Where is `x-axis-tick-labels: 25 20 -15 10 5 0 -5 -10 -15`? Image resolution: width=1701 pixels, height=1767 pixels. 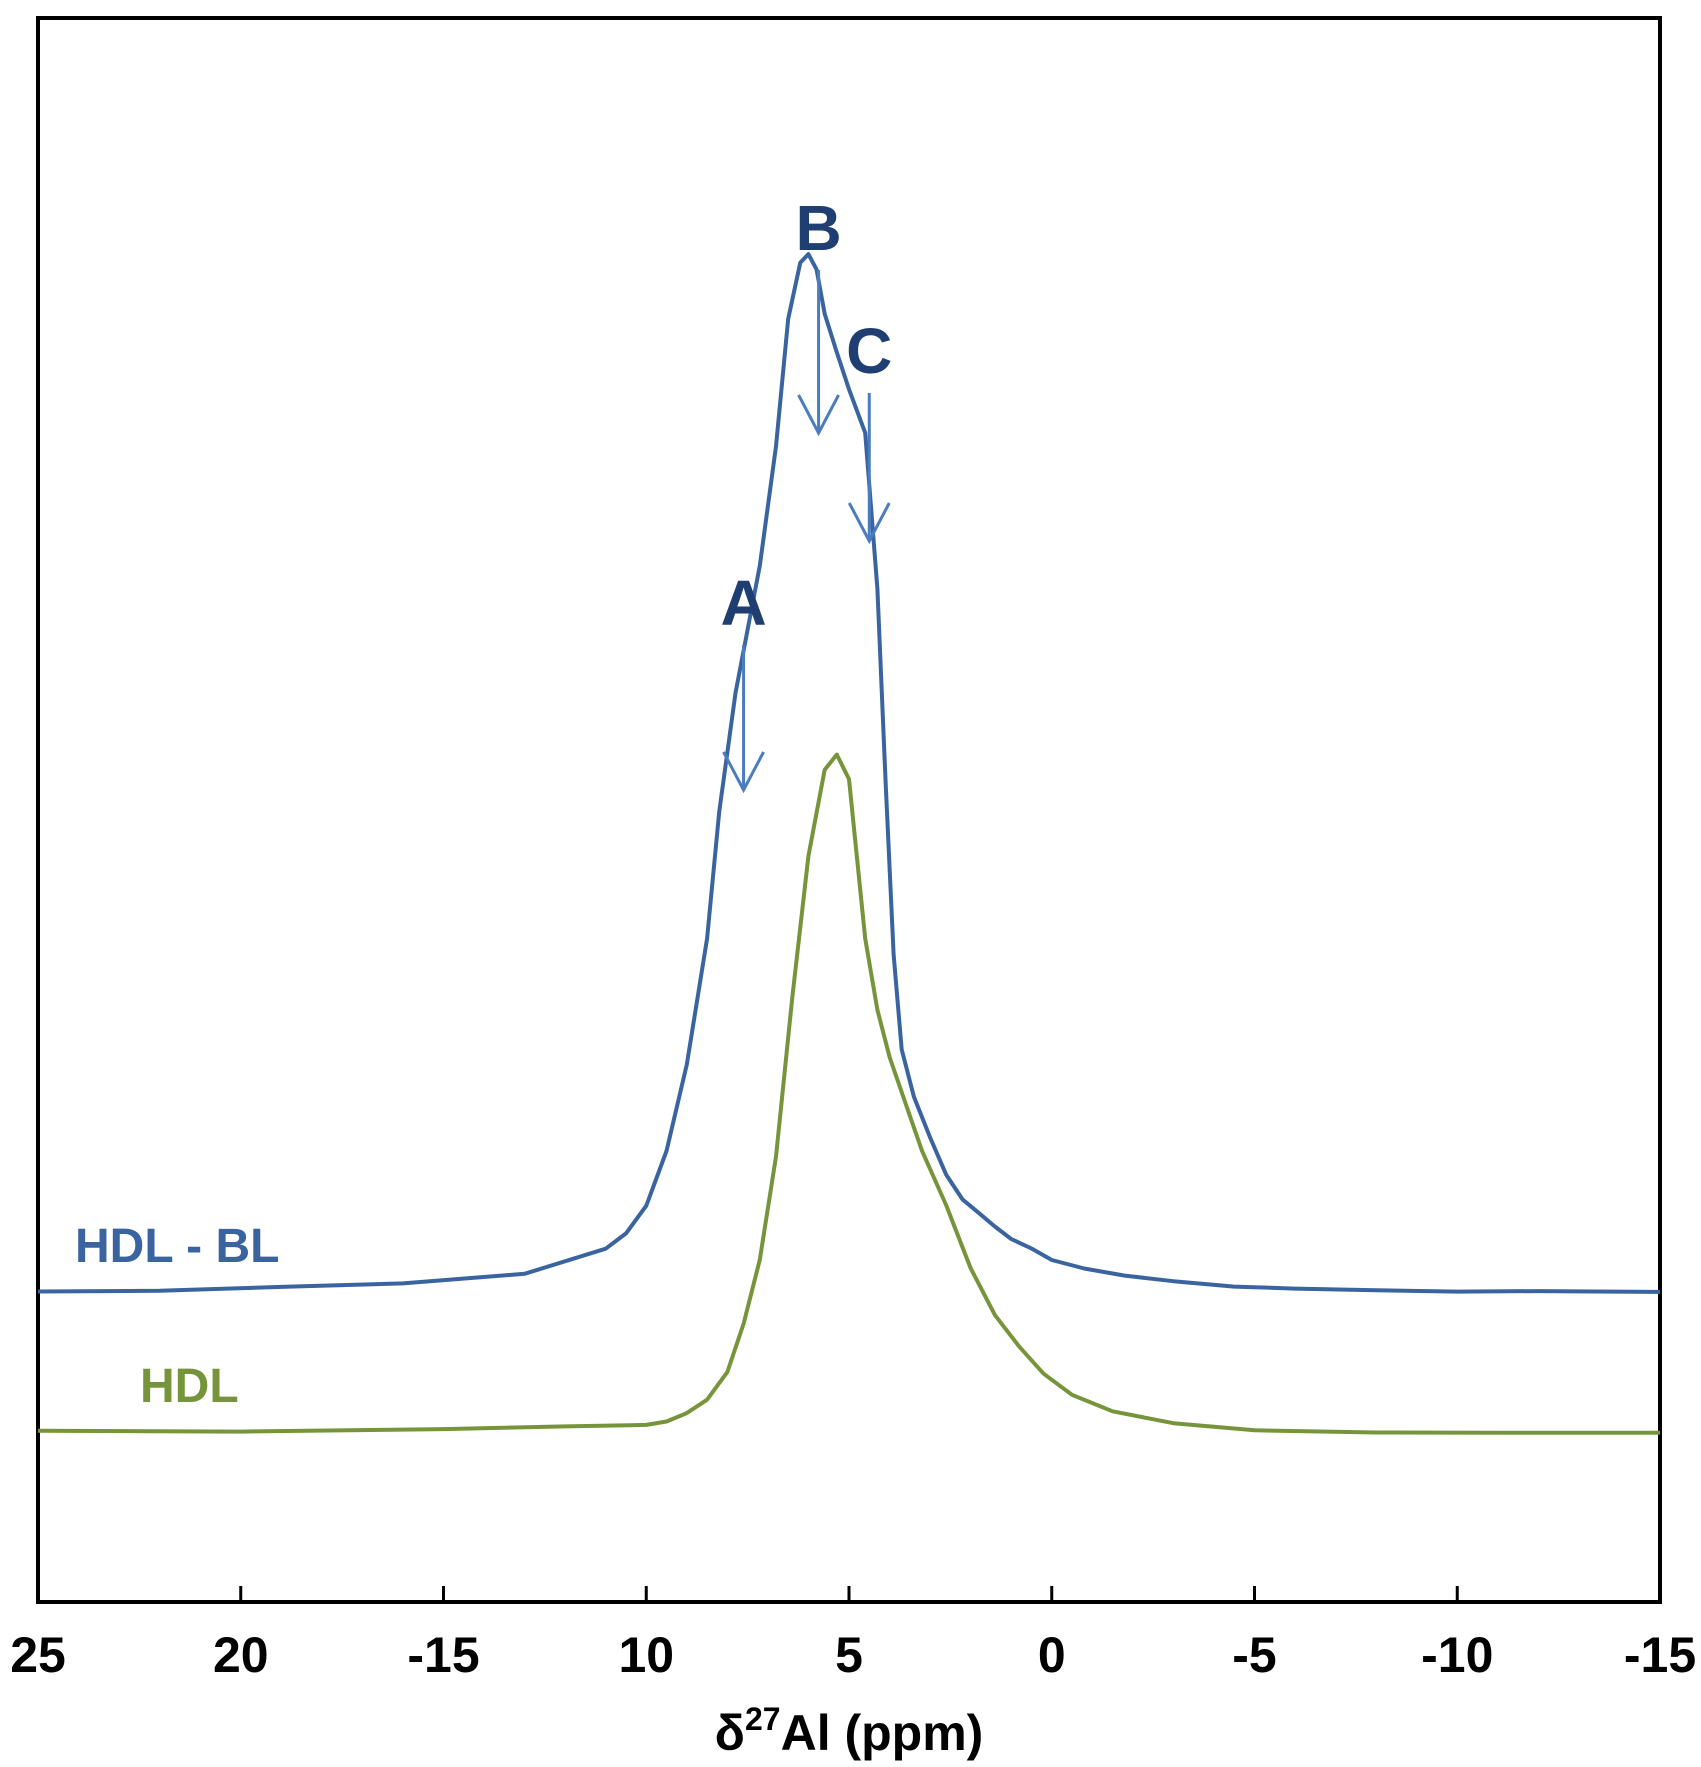
x-axis-tick-labels: 25 20 -15 10 5 0 -5 -10 -15 is located at coordinates (853, 1655).